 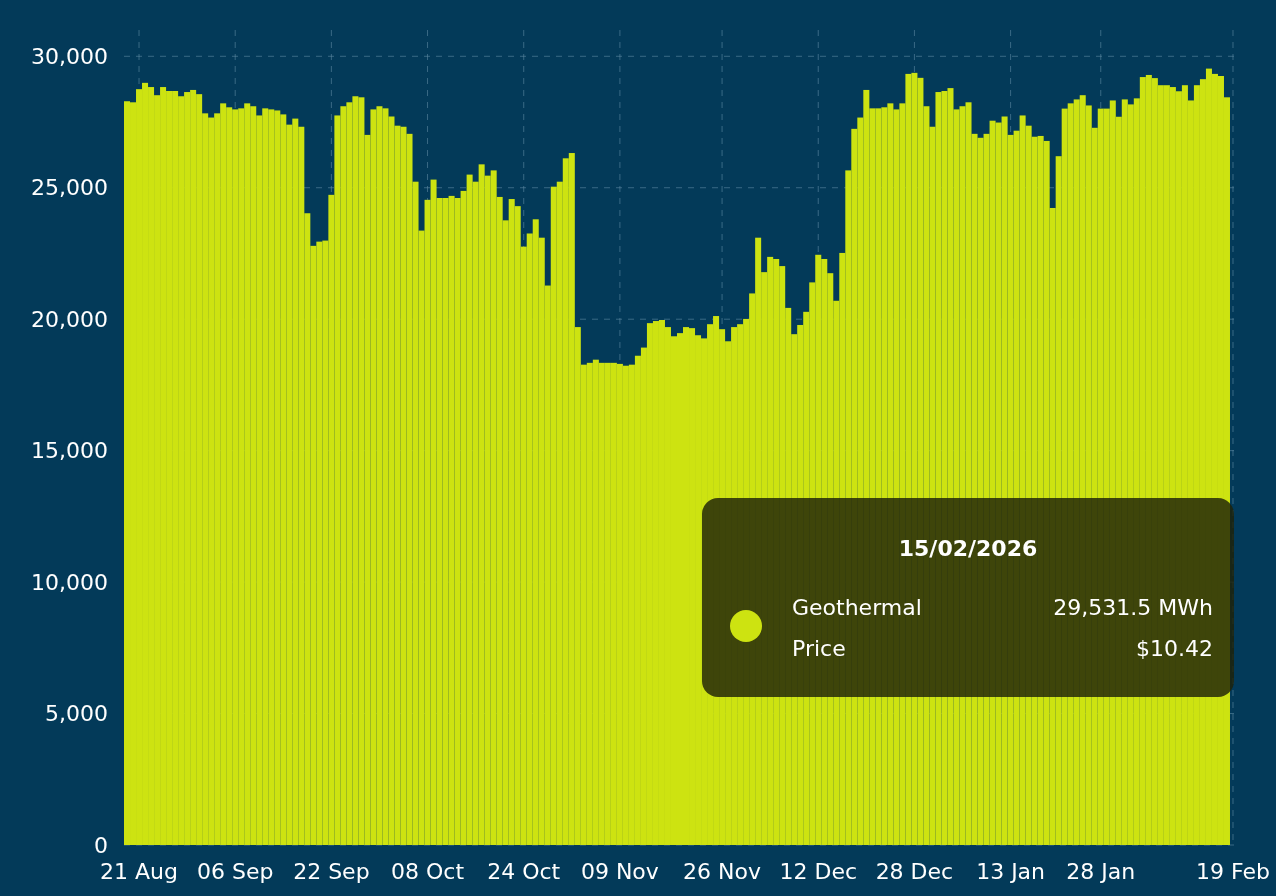 I want to click on x-tick-label: 12 Dec, so click(x=818, y=871).